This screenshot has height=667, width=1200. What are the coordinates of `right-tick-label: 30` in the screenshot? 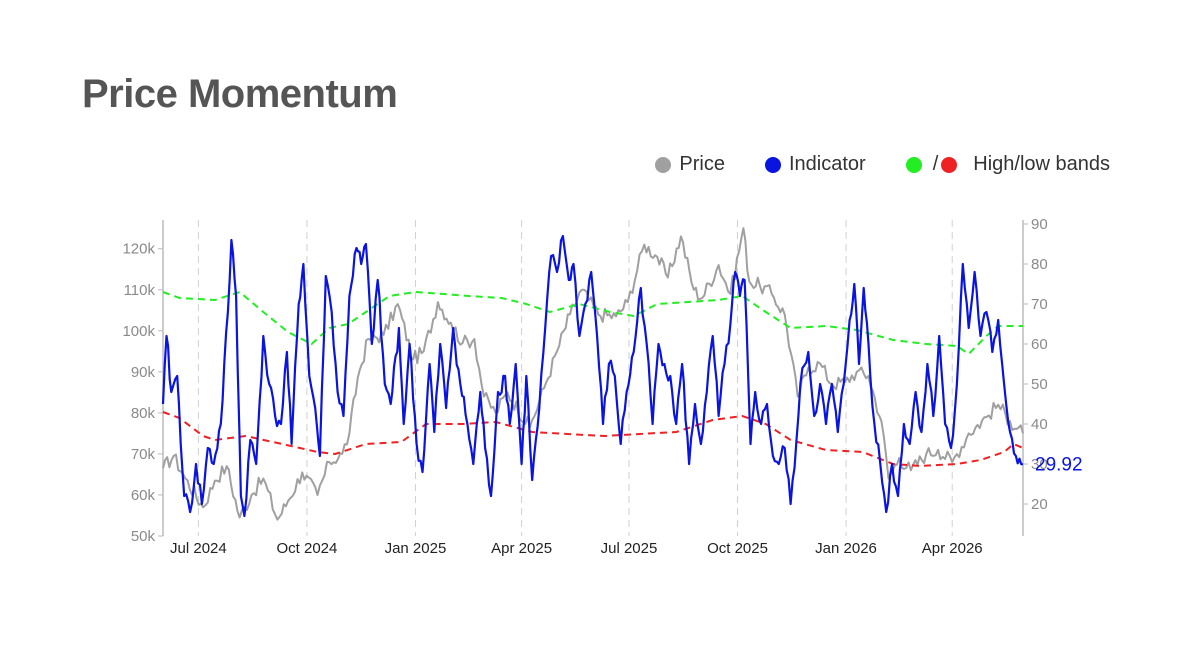 It's located at (1039, 464).